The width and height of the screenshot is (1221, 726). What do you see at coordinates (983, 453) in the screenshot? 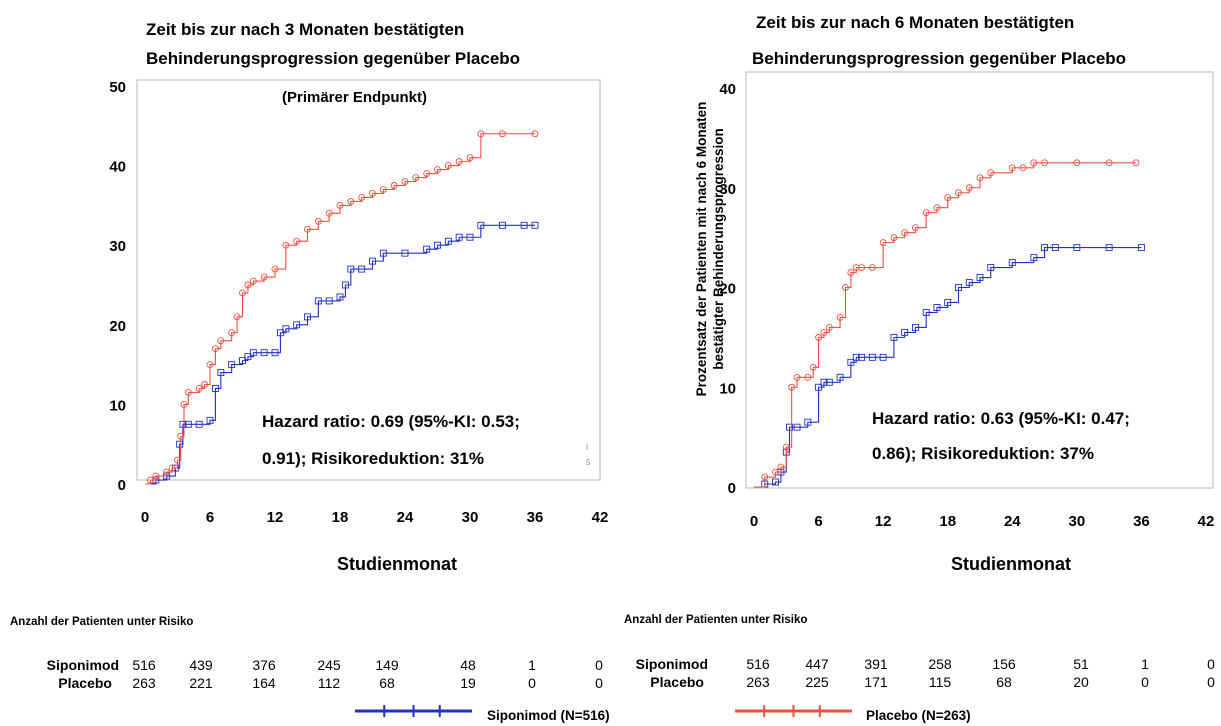
I see `chart-right-annotation-line-2: 0.86); Risikoreduktion: 37%` at bounding box center [983, 453].